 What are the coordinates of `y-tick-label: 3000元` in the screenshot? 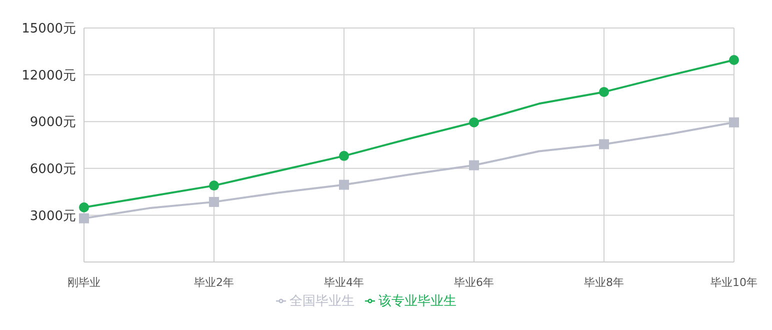 It's located at (53, 216).